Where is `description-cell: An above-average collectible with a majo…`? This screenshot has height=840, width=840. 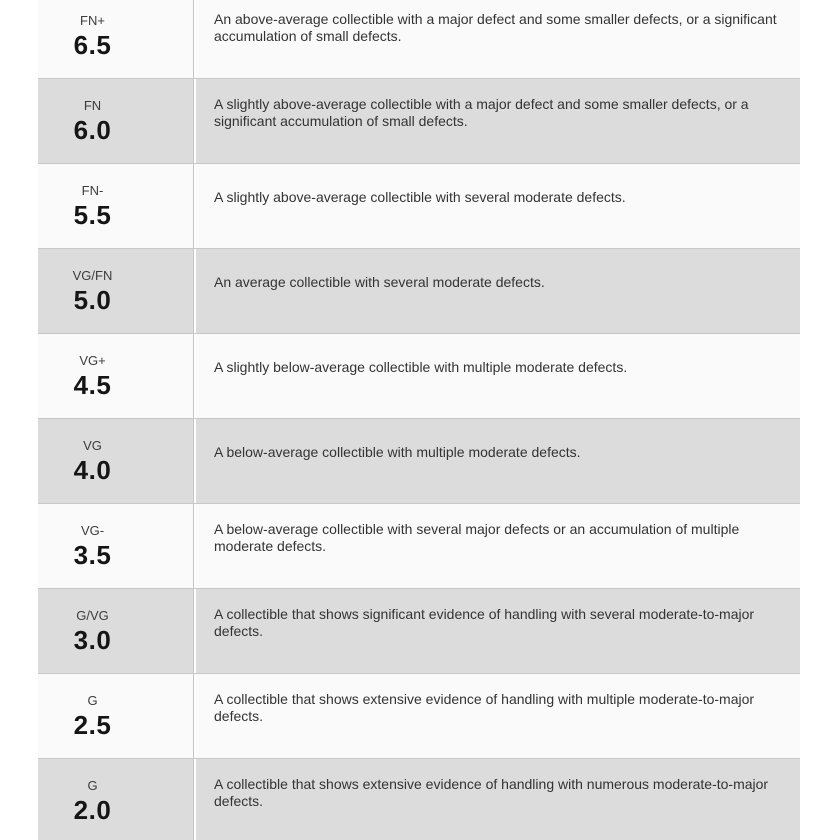 description-cell: An above-average collectible with a majo… is located at coordinates (497, 39).